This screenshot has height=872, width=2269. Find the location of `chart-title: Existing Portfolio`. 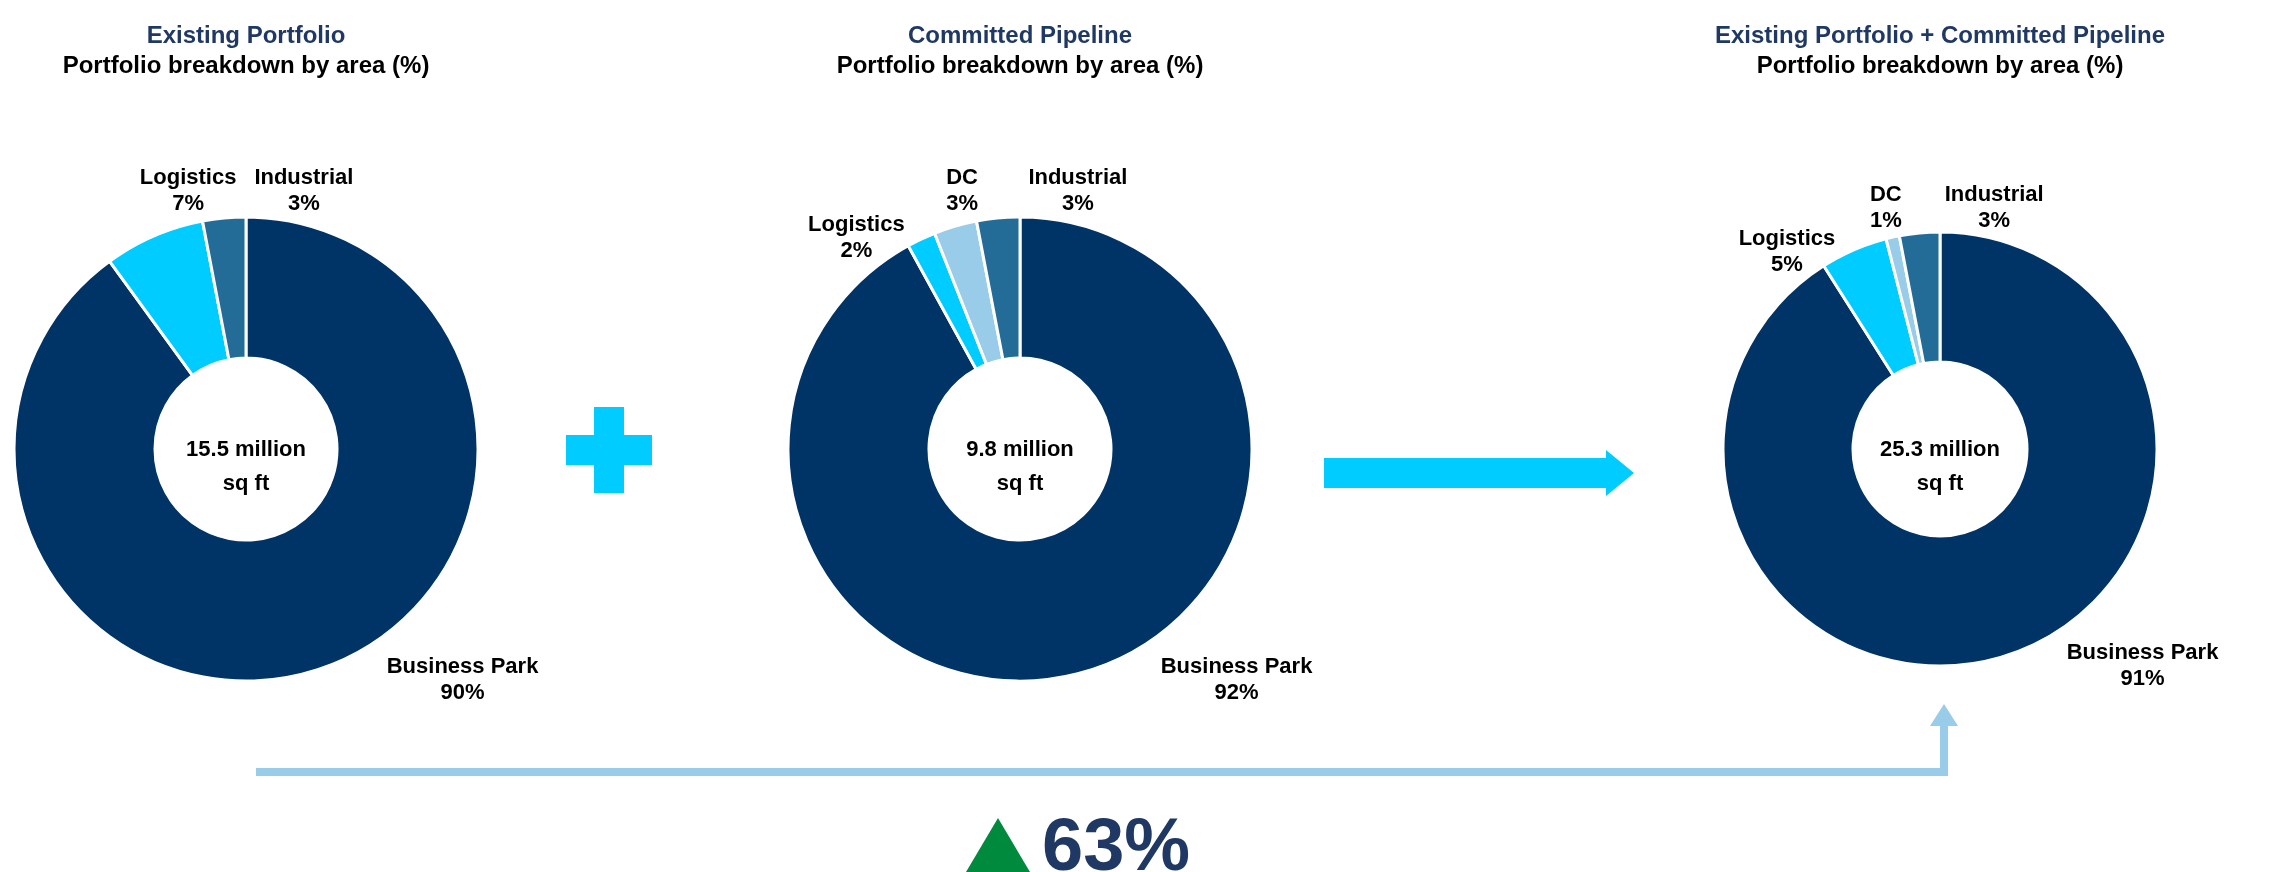

chart-title: Existing Portfolio is located at coordinates (246, 34).